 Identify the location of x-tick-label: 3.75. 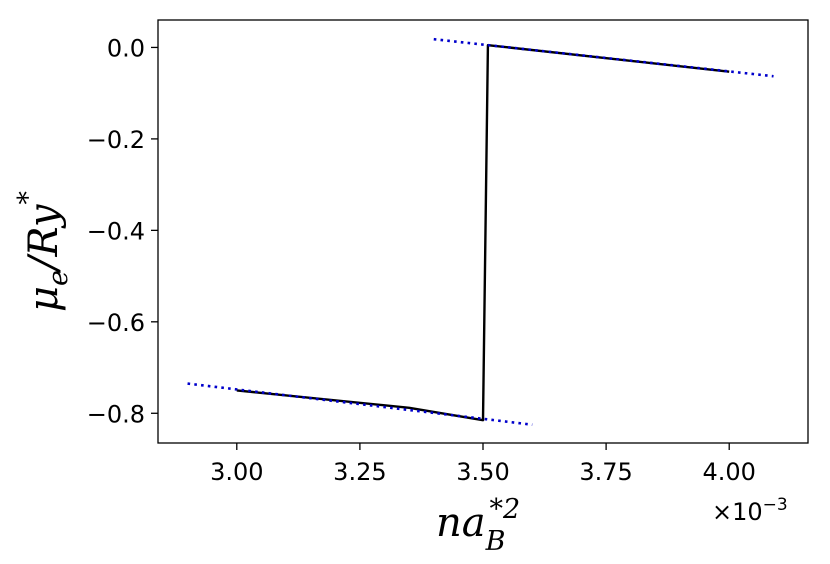
(605, 472).